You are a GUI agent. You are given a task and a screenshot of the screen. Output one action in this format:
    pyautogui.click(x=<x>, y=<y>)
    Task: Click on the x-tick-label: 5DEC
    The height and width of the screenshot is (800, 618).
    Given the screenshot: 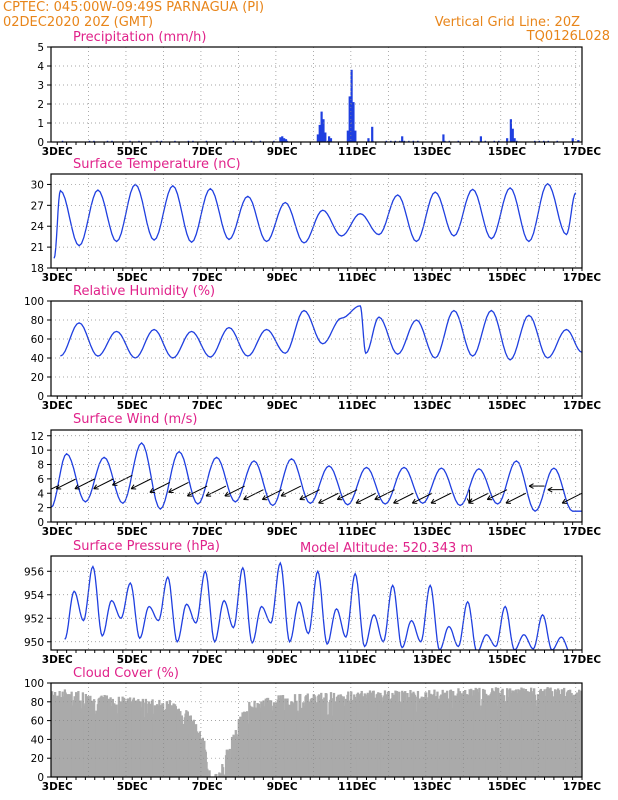 What is the action you would take?
    pyautogui.click(x=132, y=532)
    